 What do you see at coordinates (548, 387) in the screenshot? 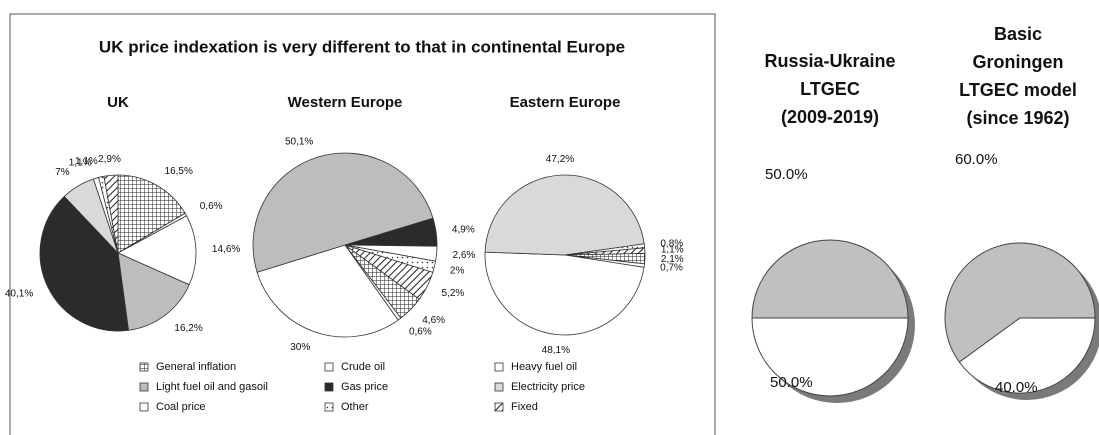
I see `legend-label: Electricity price` at bounding box center [548, 387].